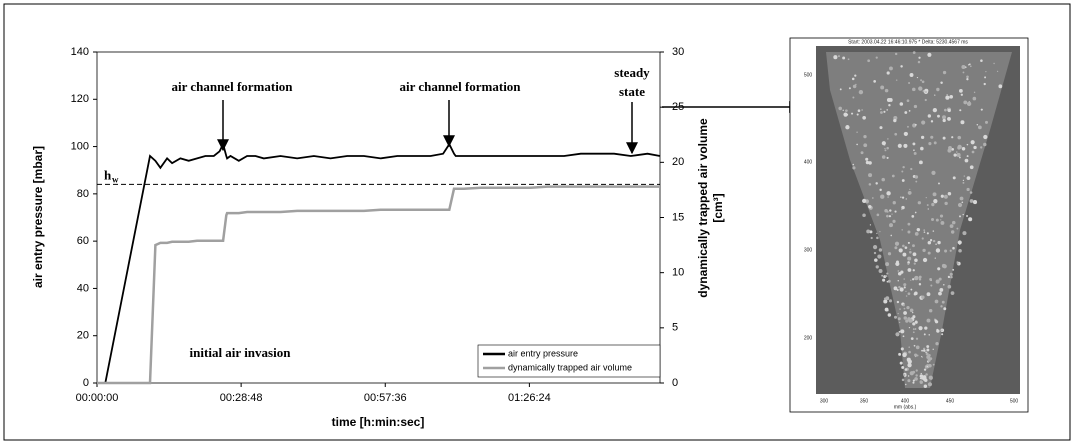 The image size is (1075, 444). What do you see at coordinates (950, 401) in the screenshot?
I see `image-x-tick: 450` at bounding box center [950, 401].